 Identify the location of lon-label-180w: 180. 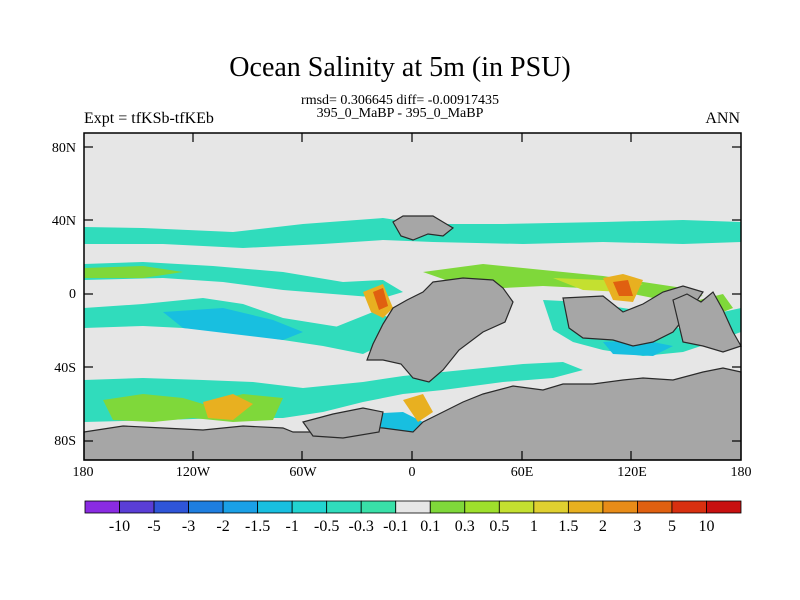
(83, 472).